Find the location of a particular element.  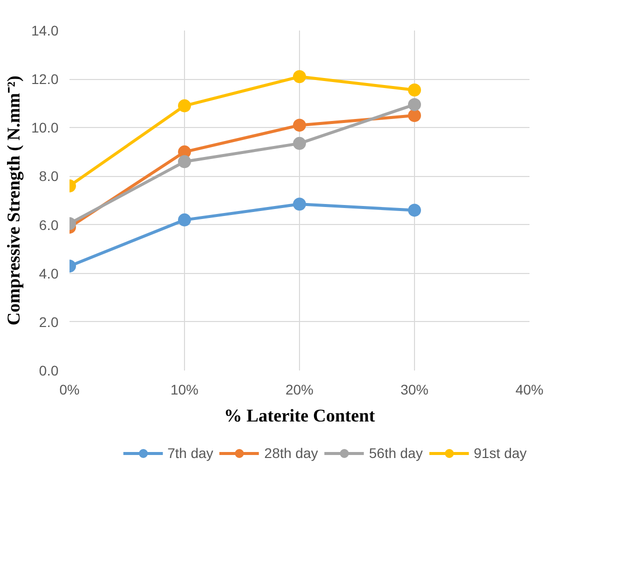

legend-label: 7th day is located at coordinates (190, 453).